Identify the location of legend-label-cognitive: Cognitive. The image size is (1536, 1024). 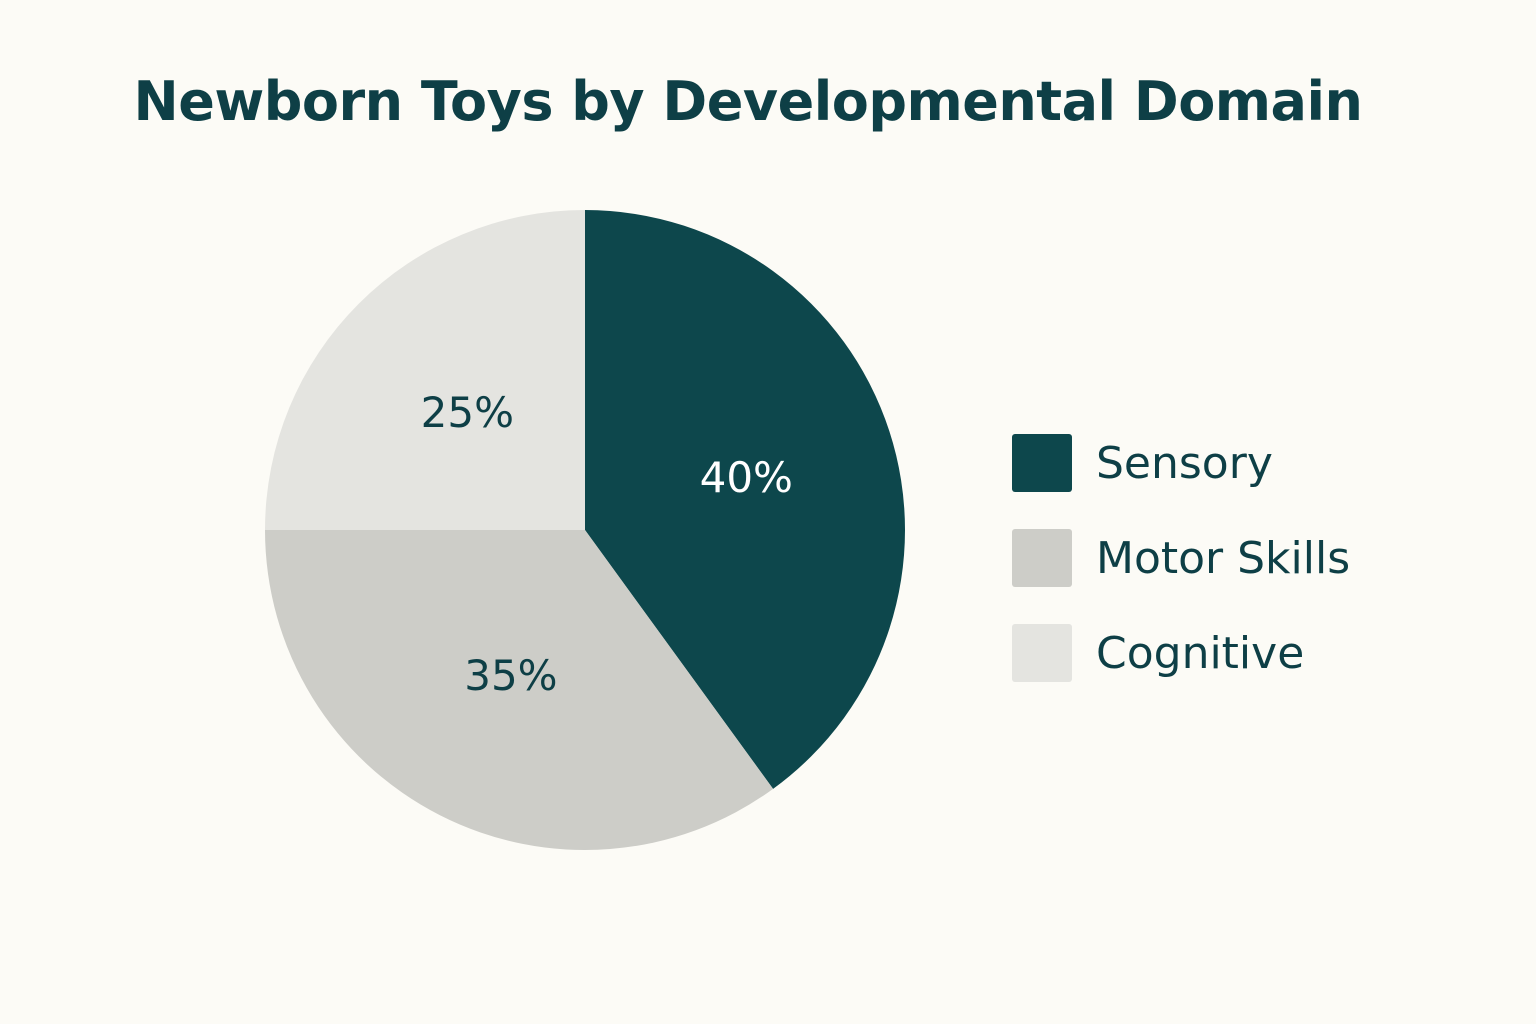
(1200, 653).